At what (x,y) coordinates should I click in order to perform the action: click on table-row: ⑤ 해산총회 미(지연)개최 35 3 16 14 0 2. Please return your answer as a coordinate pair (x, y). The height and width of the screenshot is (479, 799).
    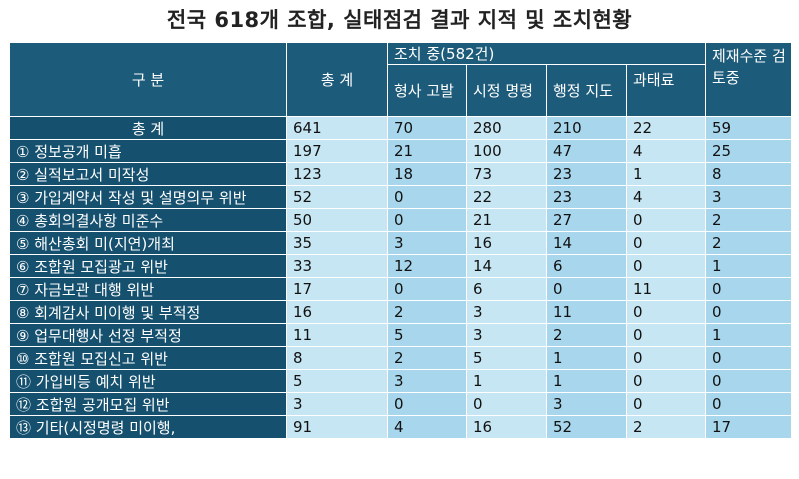
    Looking at the image, I should click on (400, 243).